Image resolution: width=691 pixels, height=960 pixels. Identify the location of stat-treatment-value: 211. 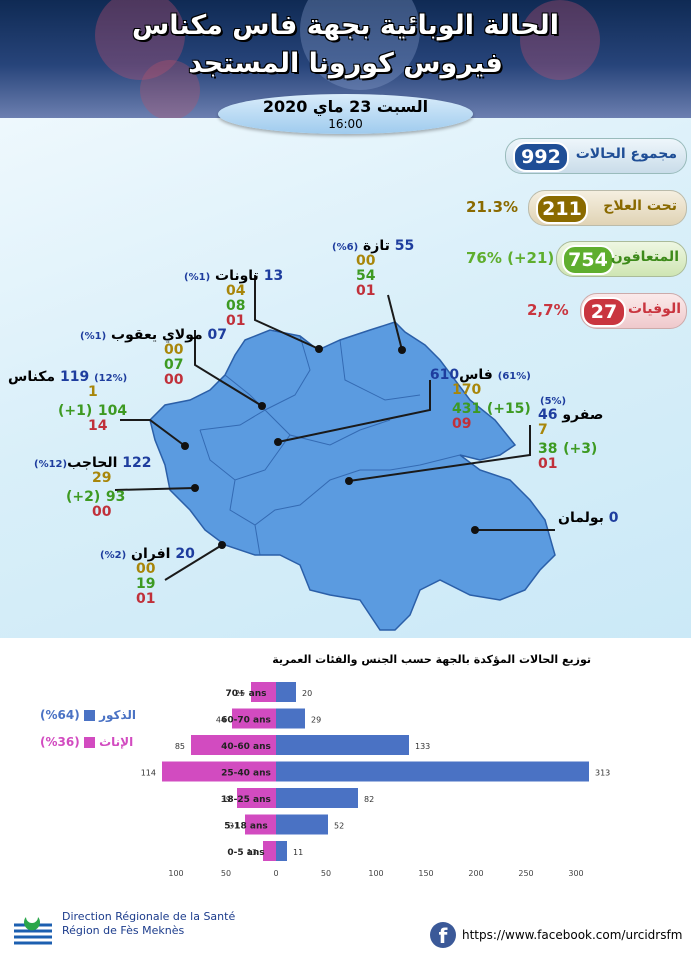
(562, 209).